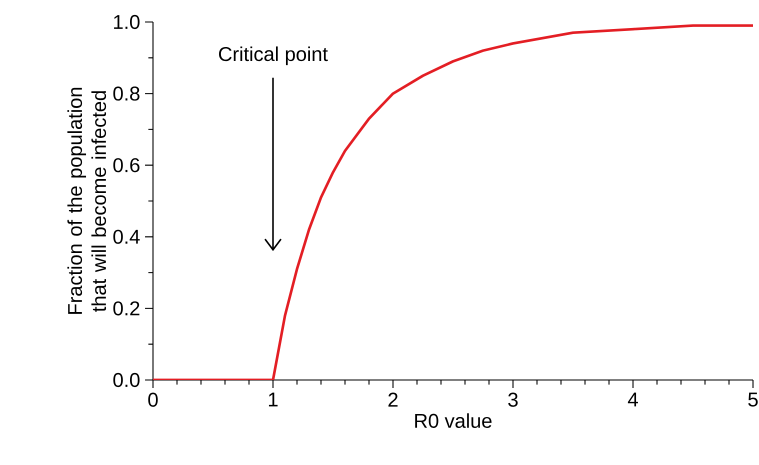 The image size is (759, 465). I want to click on x-tick-label: 4, so click(633, 399).